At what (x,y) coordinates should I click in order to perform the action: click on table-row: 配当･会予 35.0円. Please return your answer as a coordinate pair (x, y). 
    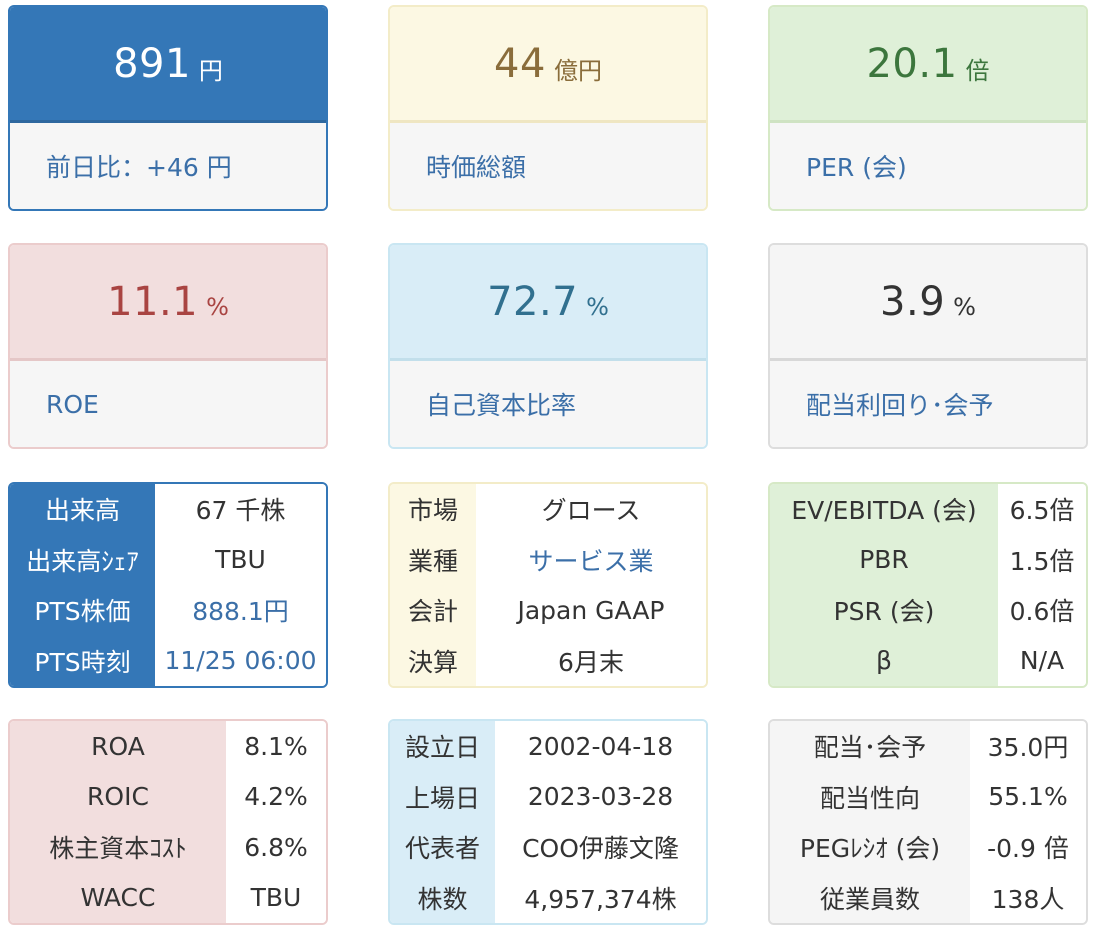
    Looking at the image, I should click on (928, 746).